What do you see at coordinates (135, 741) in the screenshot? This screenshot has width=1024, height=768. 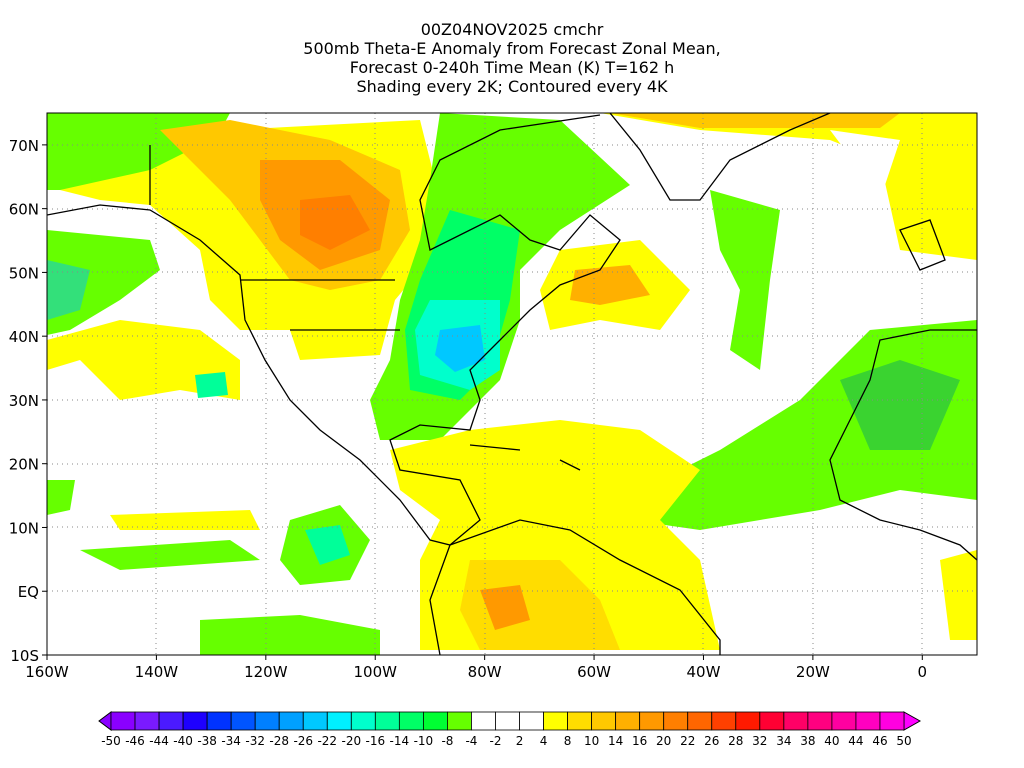 I see `colorbar-label: -46` at bounding box center [135, 741].